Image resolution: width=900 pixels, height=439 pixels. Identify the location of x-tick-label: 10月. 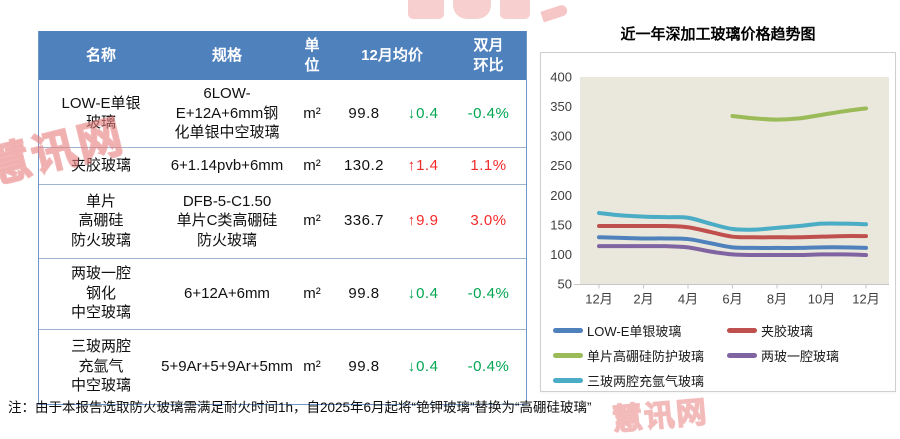
(821, 299).